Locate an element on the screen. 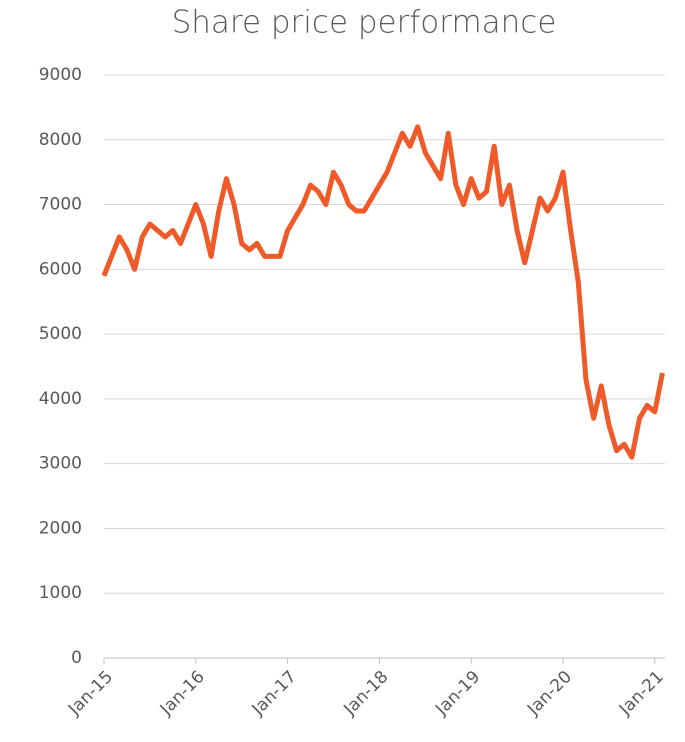 The image size is (685, 742). y-tick-label: 6000 is located at coordinates (60, 269).